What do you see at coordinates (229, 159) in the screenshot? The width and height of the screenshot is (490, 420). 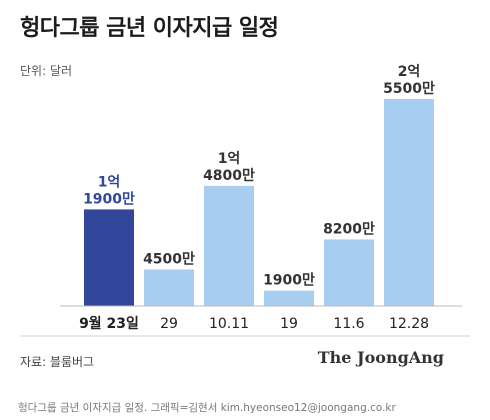 I see `value-label-2-0: 1억` at bounding box center [229, 159].